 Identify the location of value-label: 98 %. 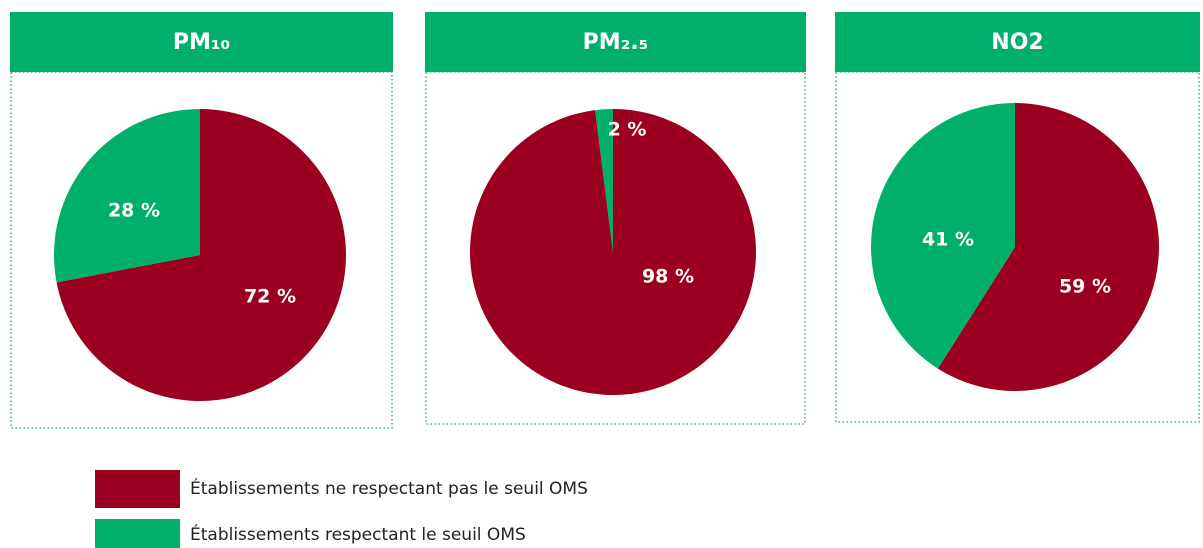
(668, 277).